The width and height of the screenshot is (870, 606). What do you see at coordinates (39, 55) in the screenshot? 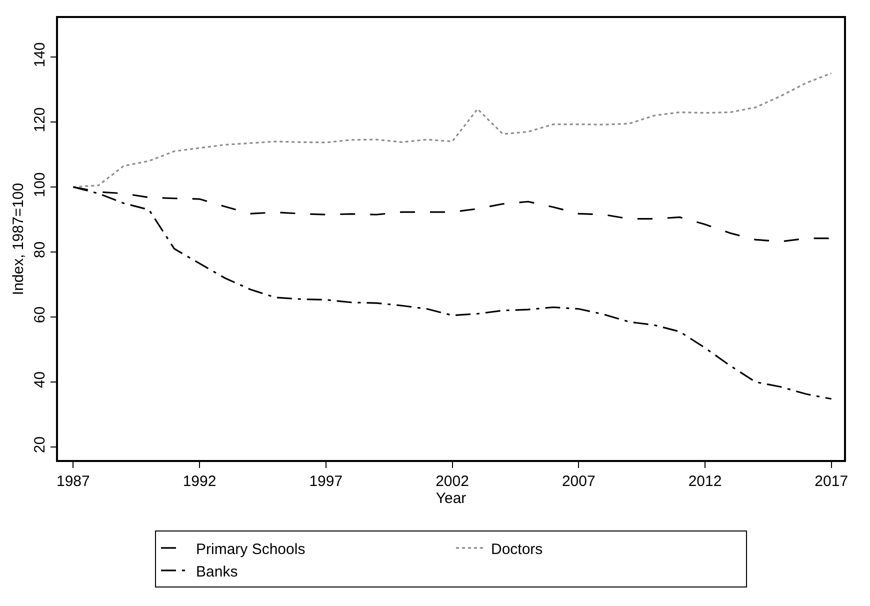
I see `y-tick-label: 140` at bounding box center [39, 55].